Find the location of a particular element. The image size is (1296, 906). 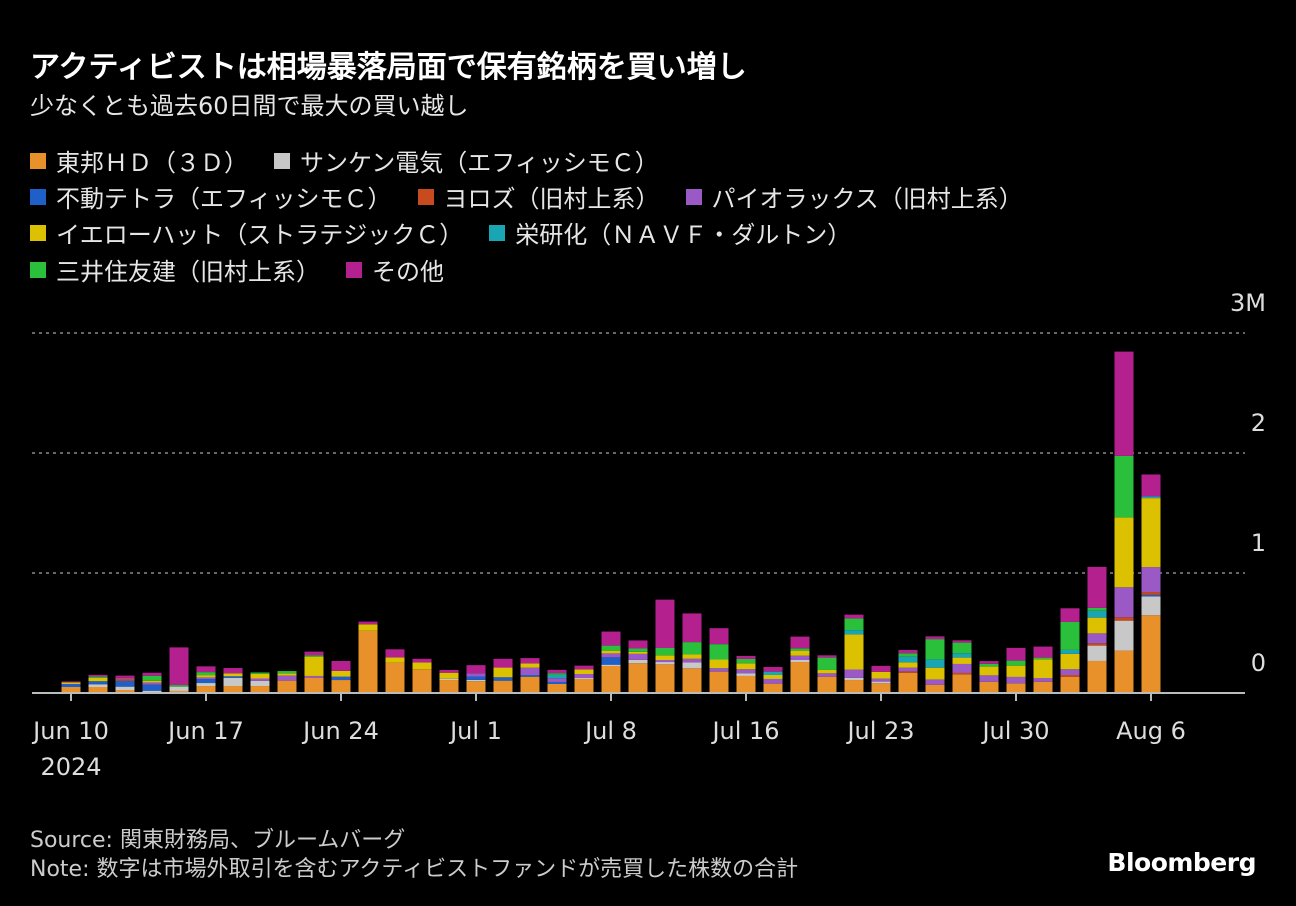

legend-label: 三井住友建（旧村上系） is located at coordinates (188, 272).